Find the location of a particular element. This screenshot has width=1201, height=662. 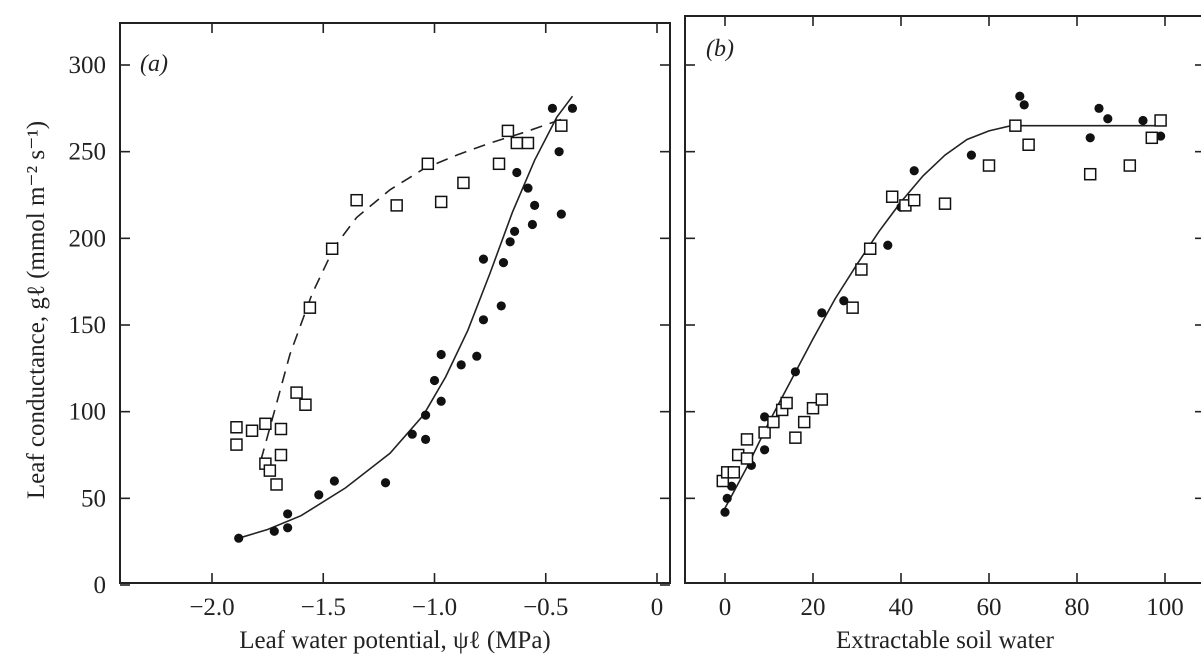

panel-b-x-axis-label: Extractable soil water is located at coordinates (945, 640).